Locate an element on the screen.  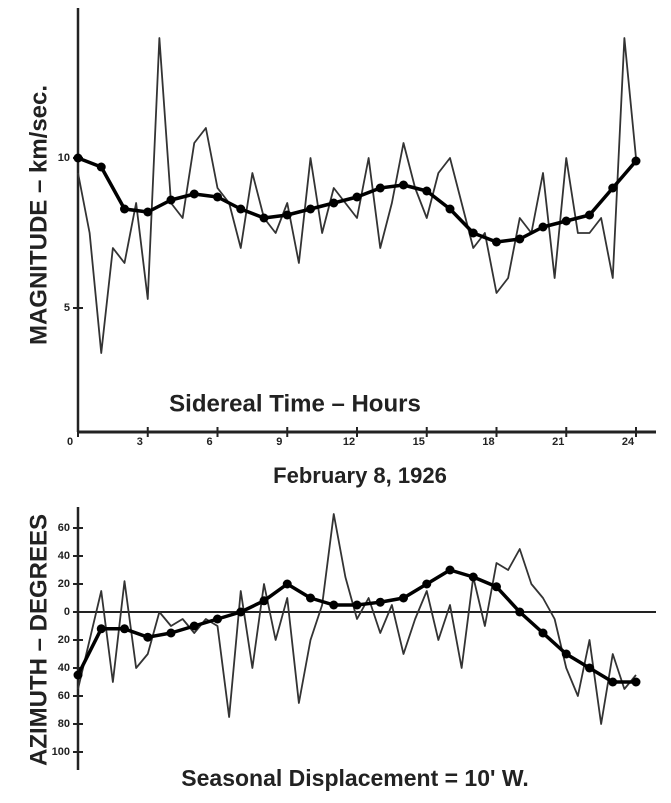
subtitle: February 8, 1926 is located at coordinates (360, 475).